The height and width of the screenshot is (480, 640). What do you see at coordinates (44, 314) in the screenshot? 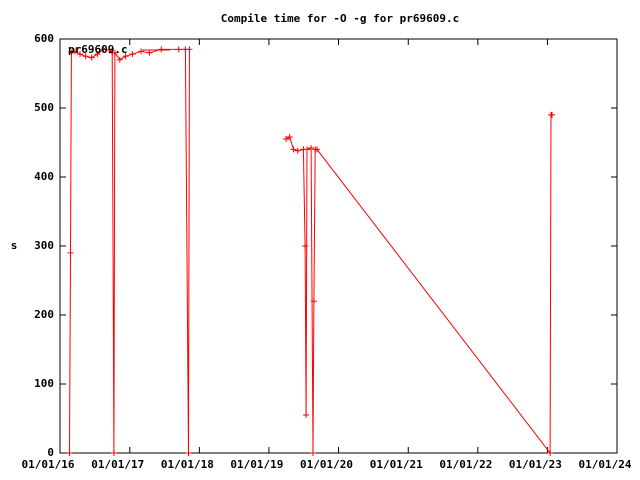
I see `y-tick-label: 200` at bounding box center [44, 314].